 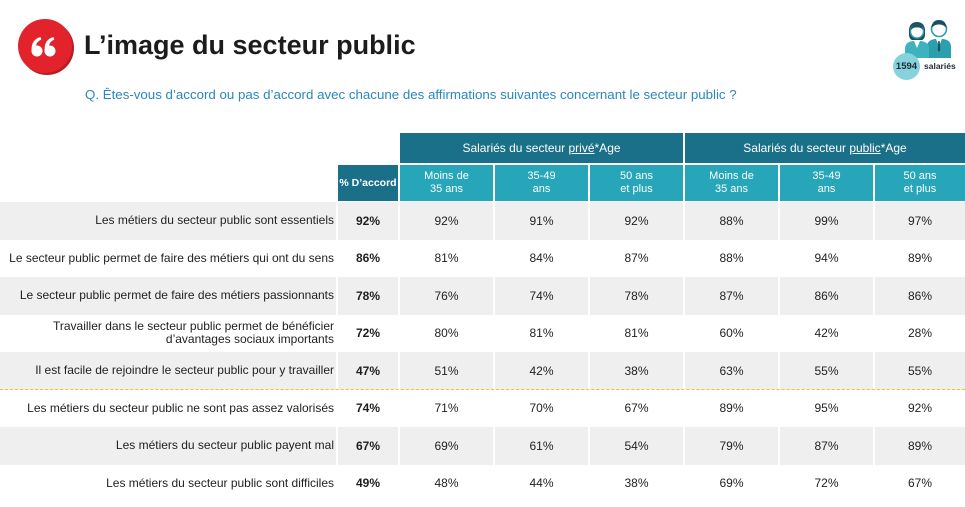 What do you see at coordinates (731, 221) in the screenshot?
I see `public-under35-cell: 88%` at bounding box center [731, 221].